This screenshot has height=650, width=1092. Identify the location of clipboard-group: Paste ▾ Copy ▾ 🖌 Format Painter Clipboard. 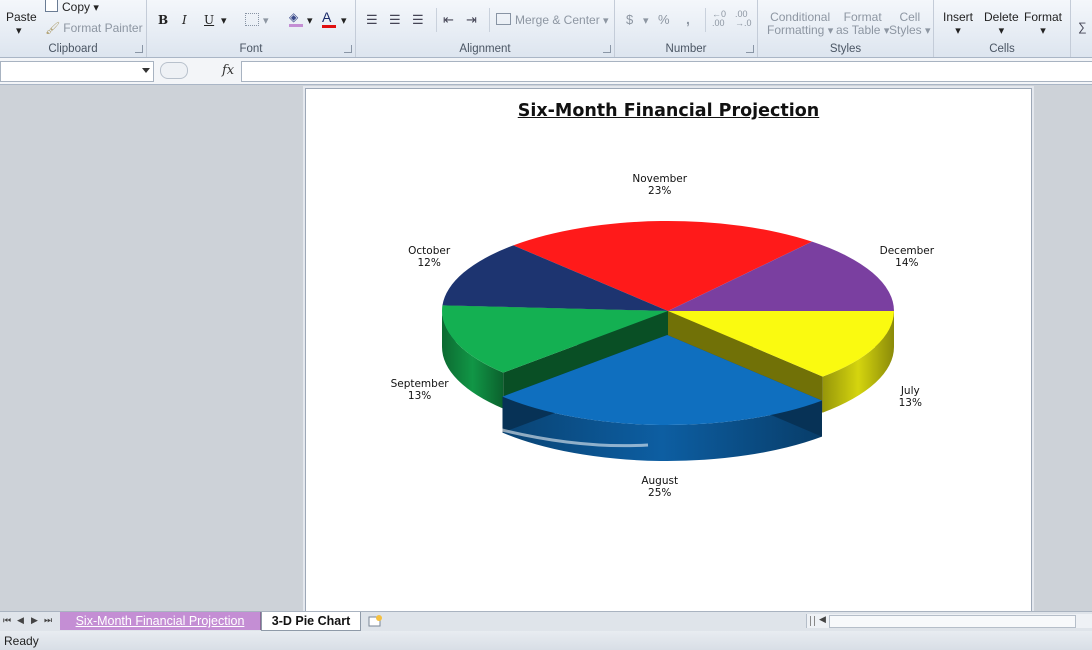
(73, 28).